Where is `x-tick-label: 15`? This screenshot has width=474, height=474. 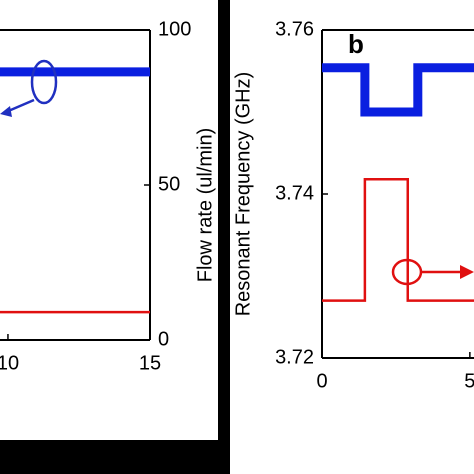 x-tick-label: 15 is located at coordinates (150, 363).